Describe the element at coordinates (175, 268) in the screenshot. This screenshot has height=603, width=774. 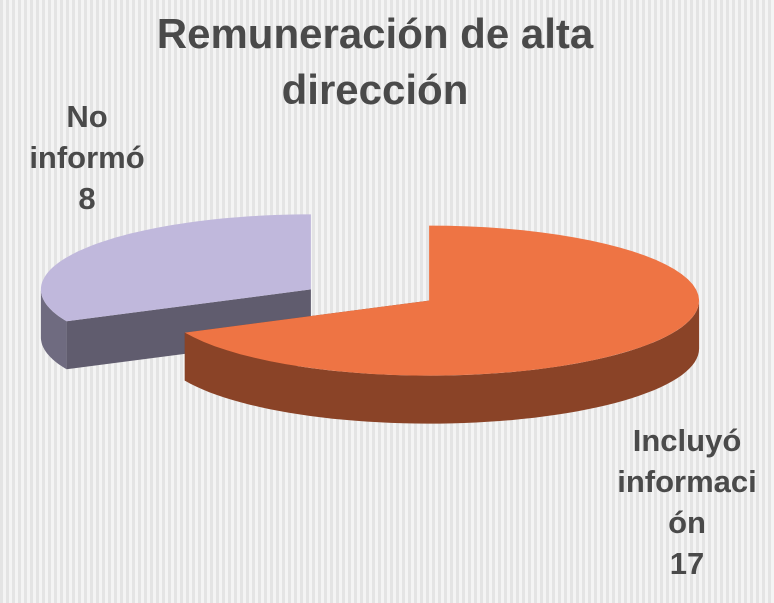
I see `slice` at that location.